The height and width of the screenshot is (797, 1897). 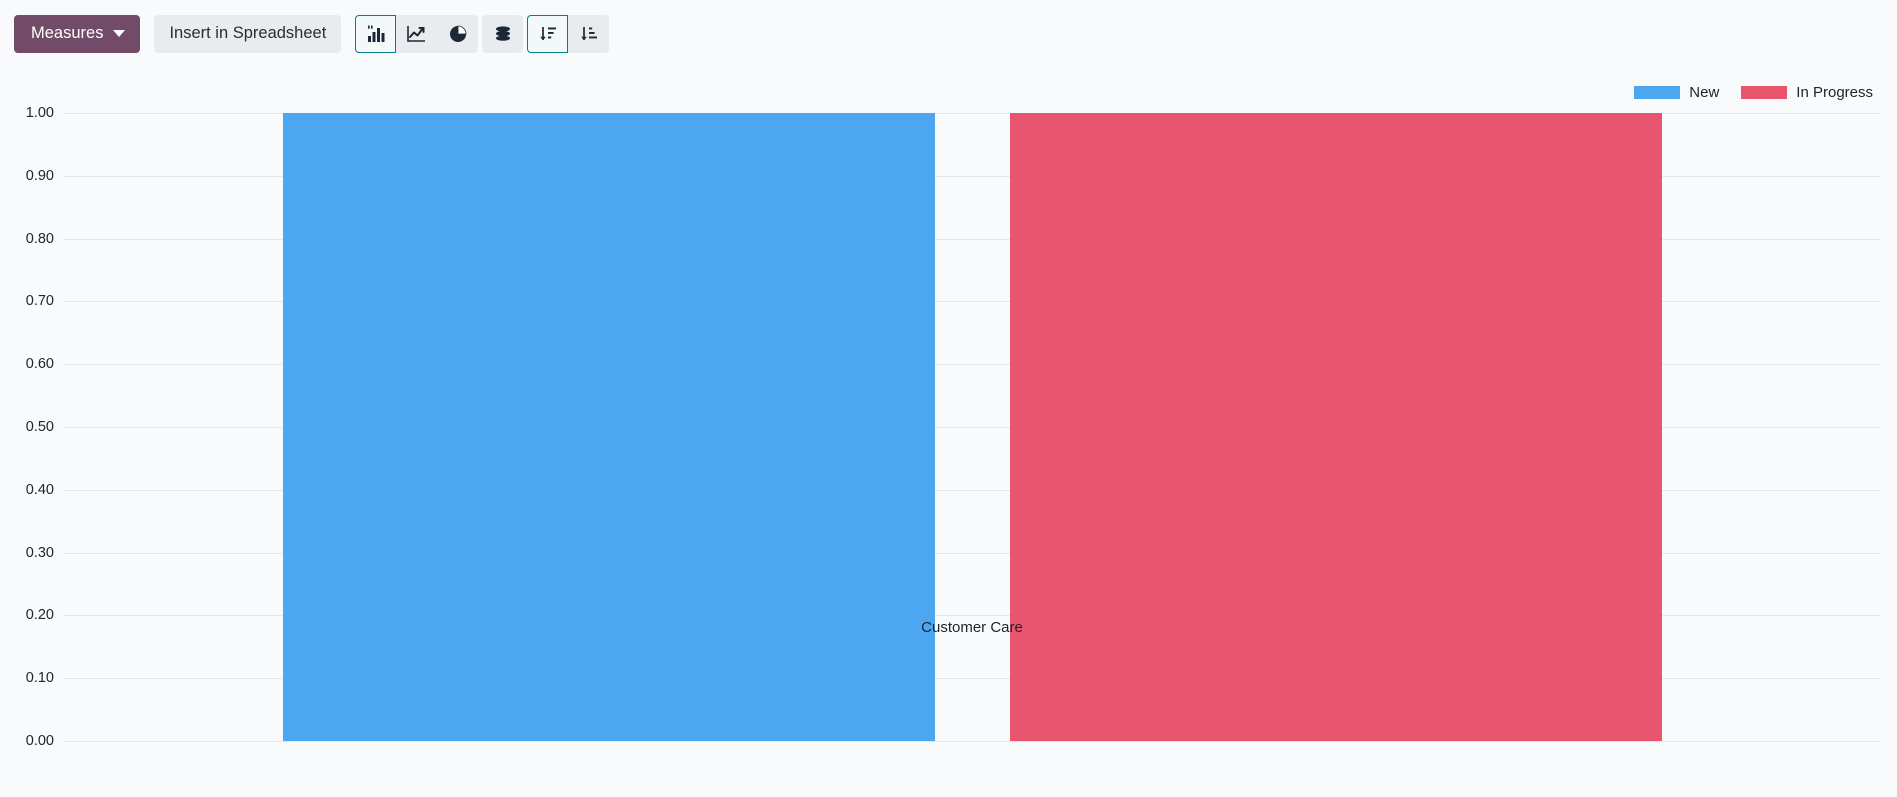 I want to click on chart-type-group, so click(x=417, y=33).